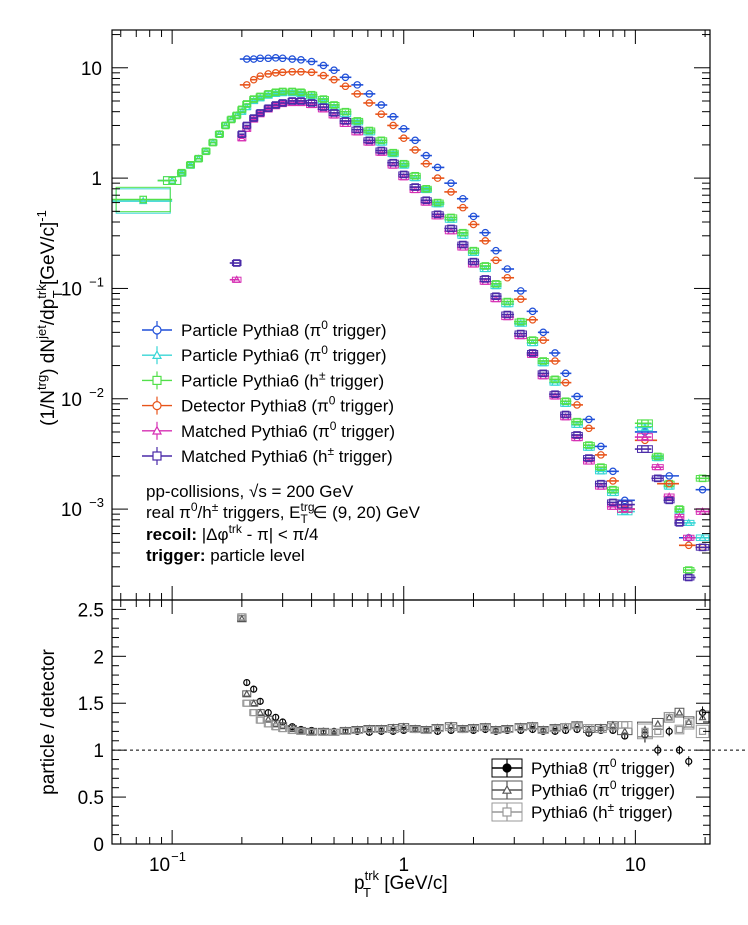 This screenshot has width=748, height=925. Describe the element at coordinates (91, 798) in the screenshot. I see `y-tick-label: 0.5` at that location.